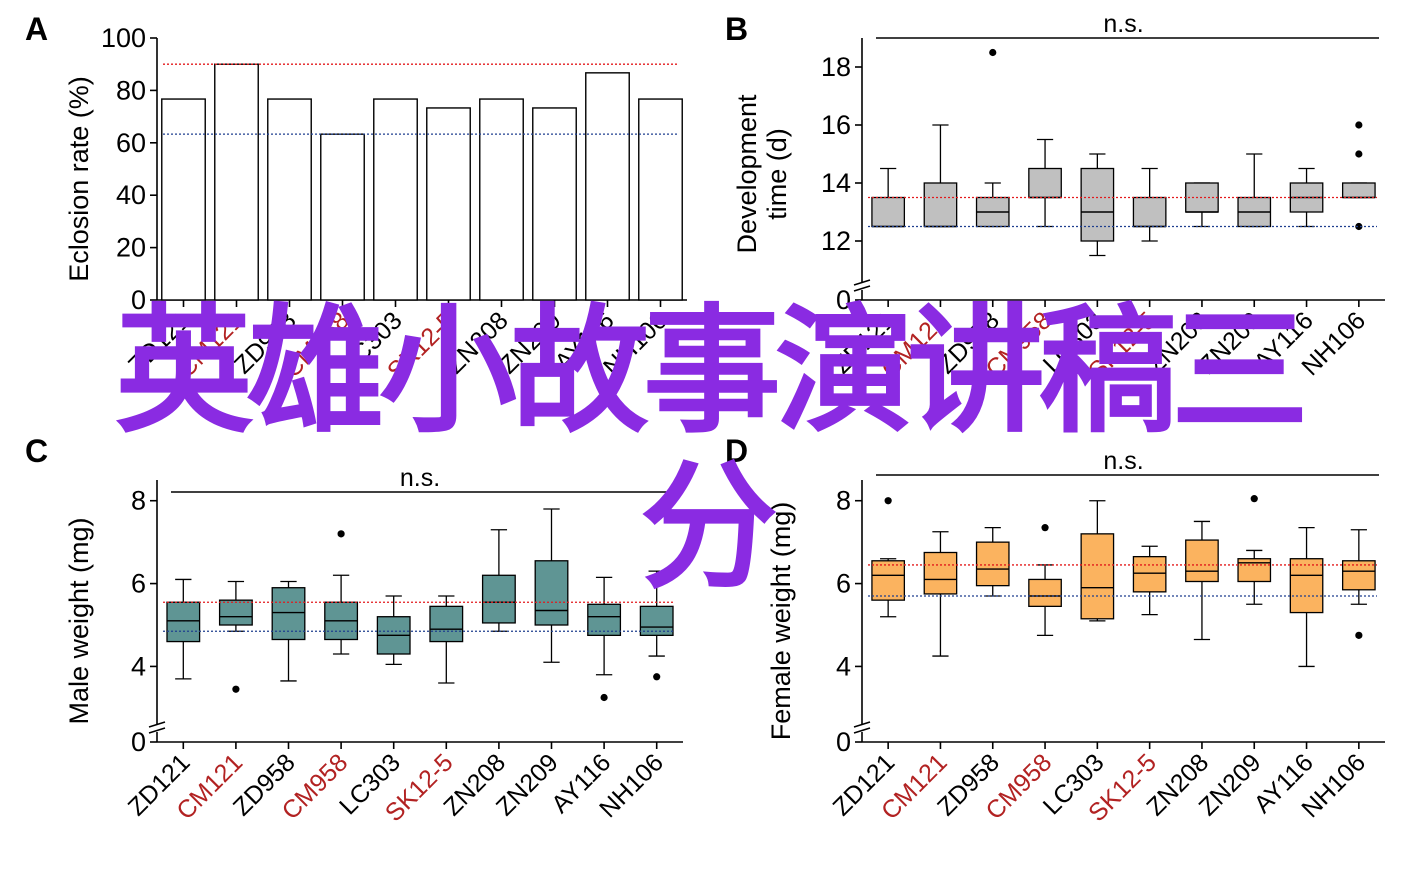 Image resolution: width=1418 pixels, height=869 pixels. I want to click on y-tick-label-zero: 0, so click(843, 300).